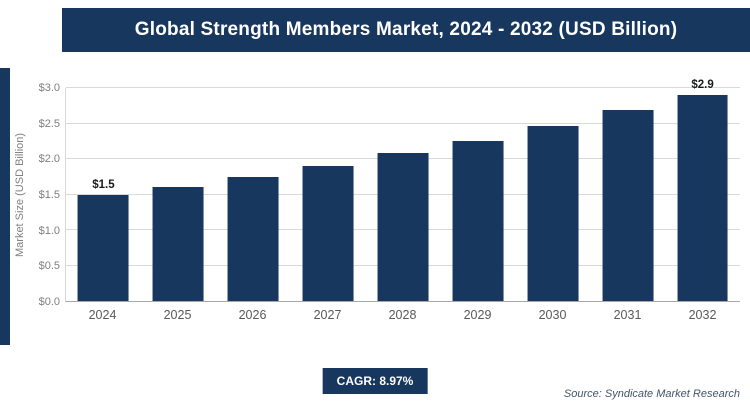 The width and height of the screenshot is (750, 417). What do you see at coordinates (403, 227) in the screenshot?
I see `bar-2028` at bounding box center [403, 227].